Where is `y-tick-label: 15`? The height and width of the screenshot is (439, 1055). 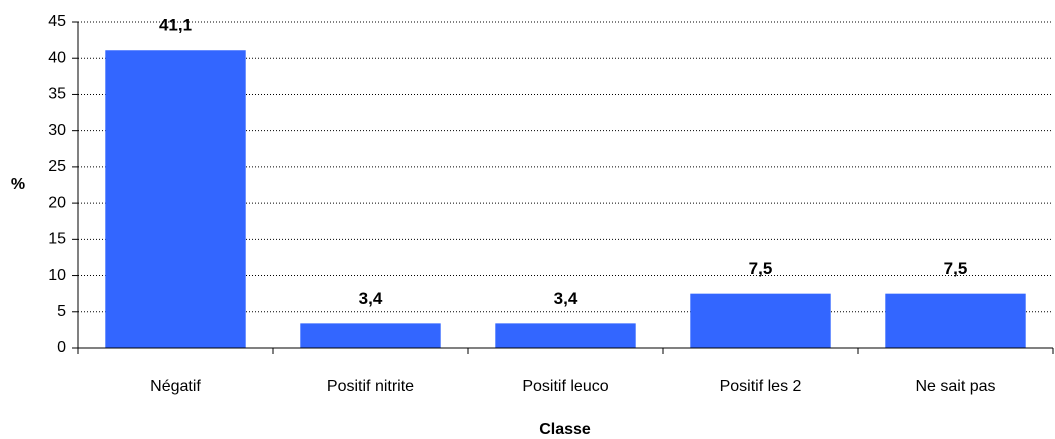 y-tick-label: 15 is located at coordinates (57, 239).